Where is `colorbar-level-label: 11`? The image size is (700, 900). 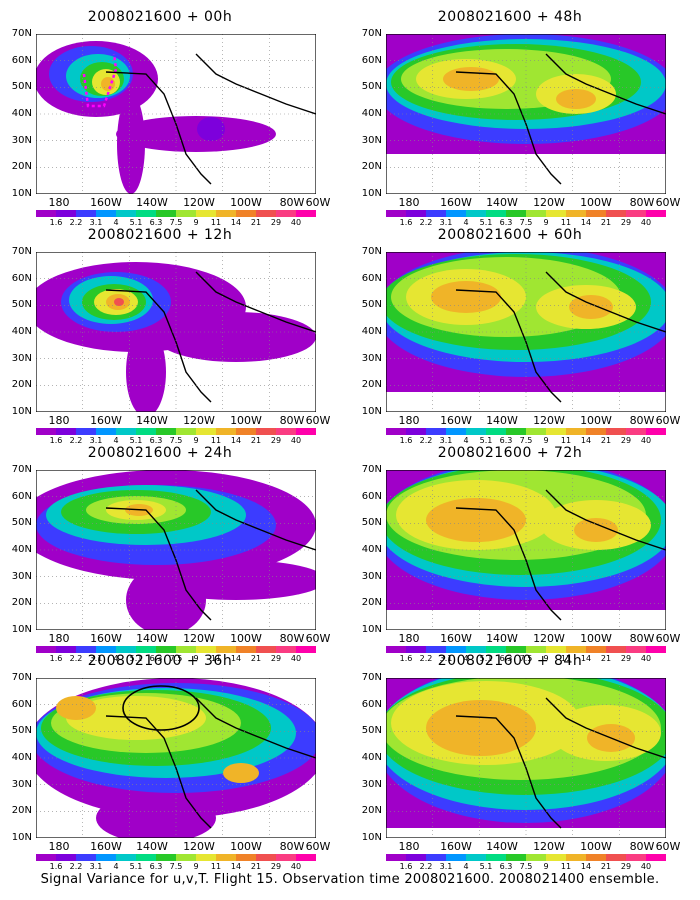 colorbar-level-label: 11 is located at coordinates (216, 658).